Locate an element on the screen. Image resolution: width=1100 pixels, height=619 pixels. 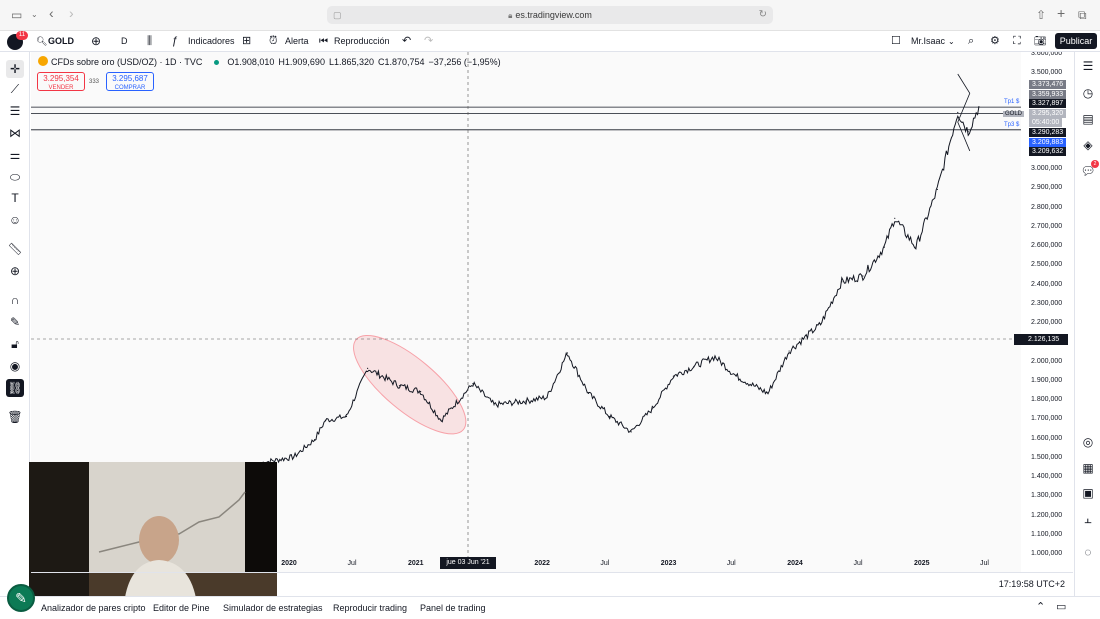
shield-icon: ▢ is located at coordinates (337, 15).